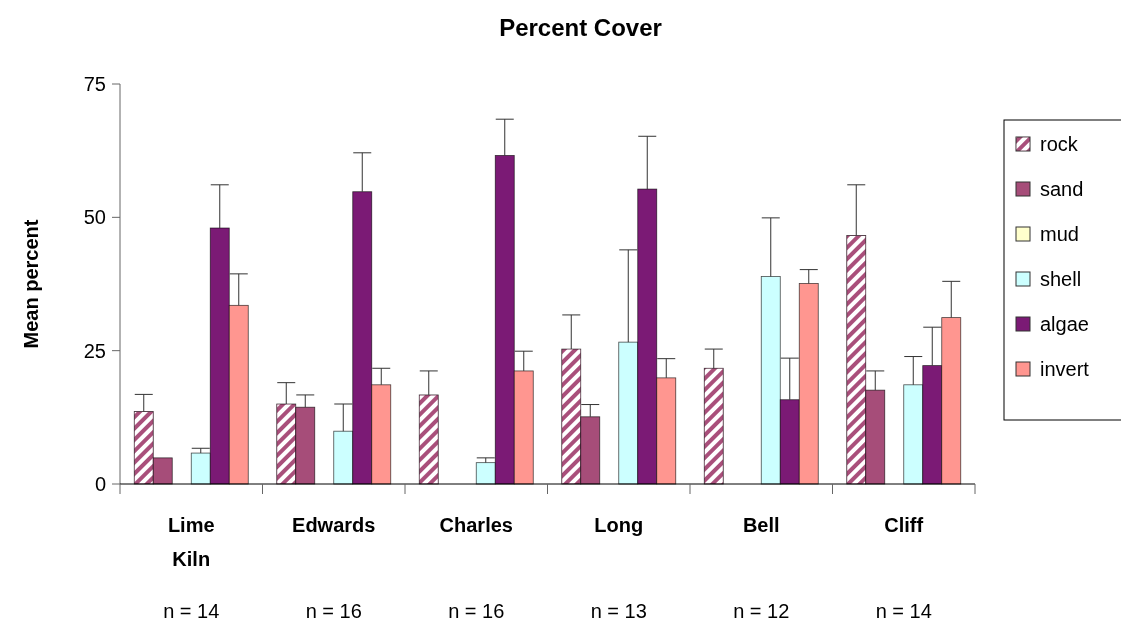  What do you see at coordinates (618, 611) in the screenshot?
I see `text: n = 13` at bounding box center [618, 611].